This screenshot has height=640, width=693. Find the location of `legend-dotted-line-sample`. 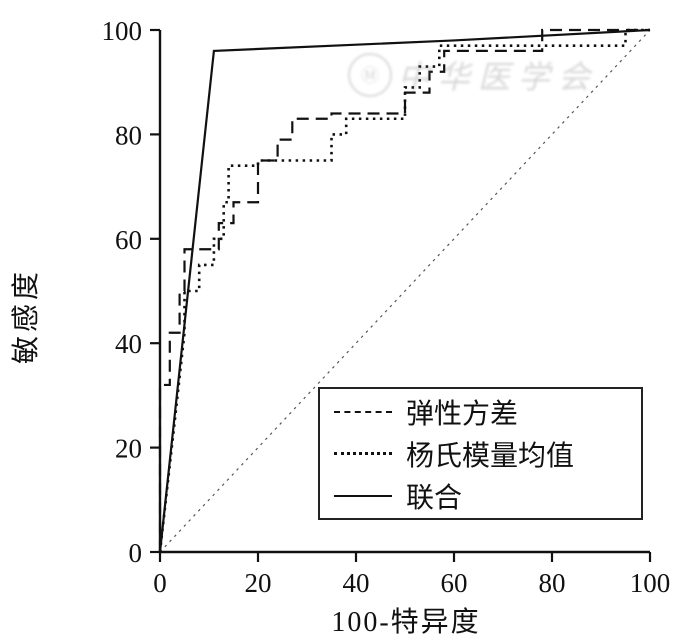

legend-dotted-line-sample is located at coordinates (363, 453).